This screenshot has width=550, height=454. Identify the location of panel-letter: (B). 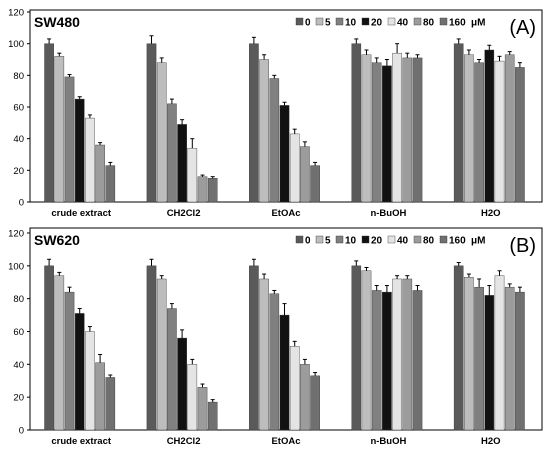
(522, 246).